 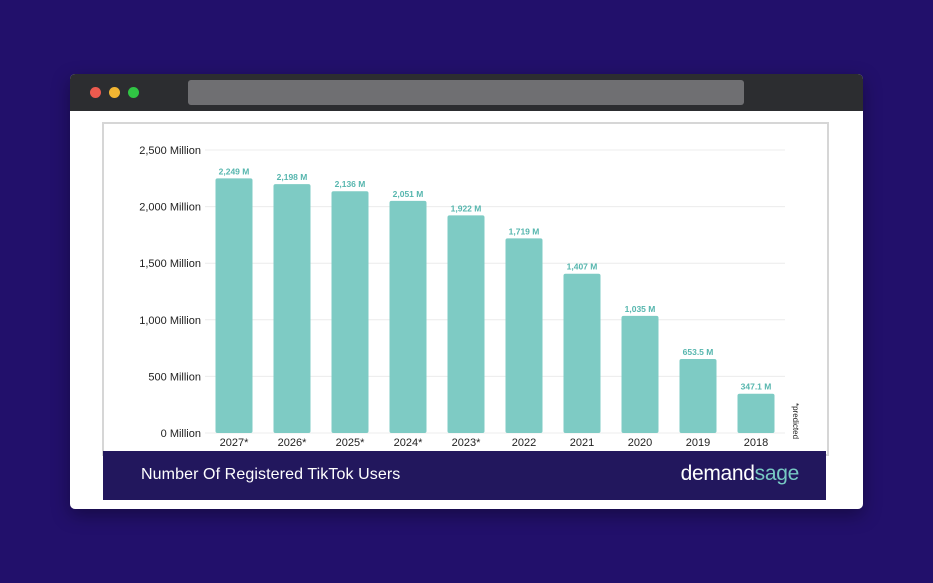 I want to click on predicted-note: *predicted, so click(x=795, y=421).